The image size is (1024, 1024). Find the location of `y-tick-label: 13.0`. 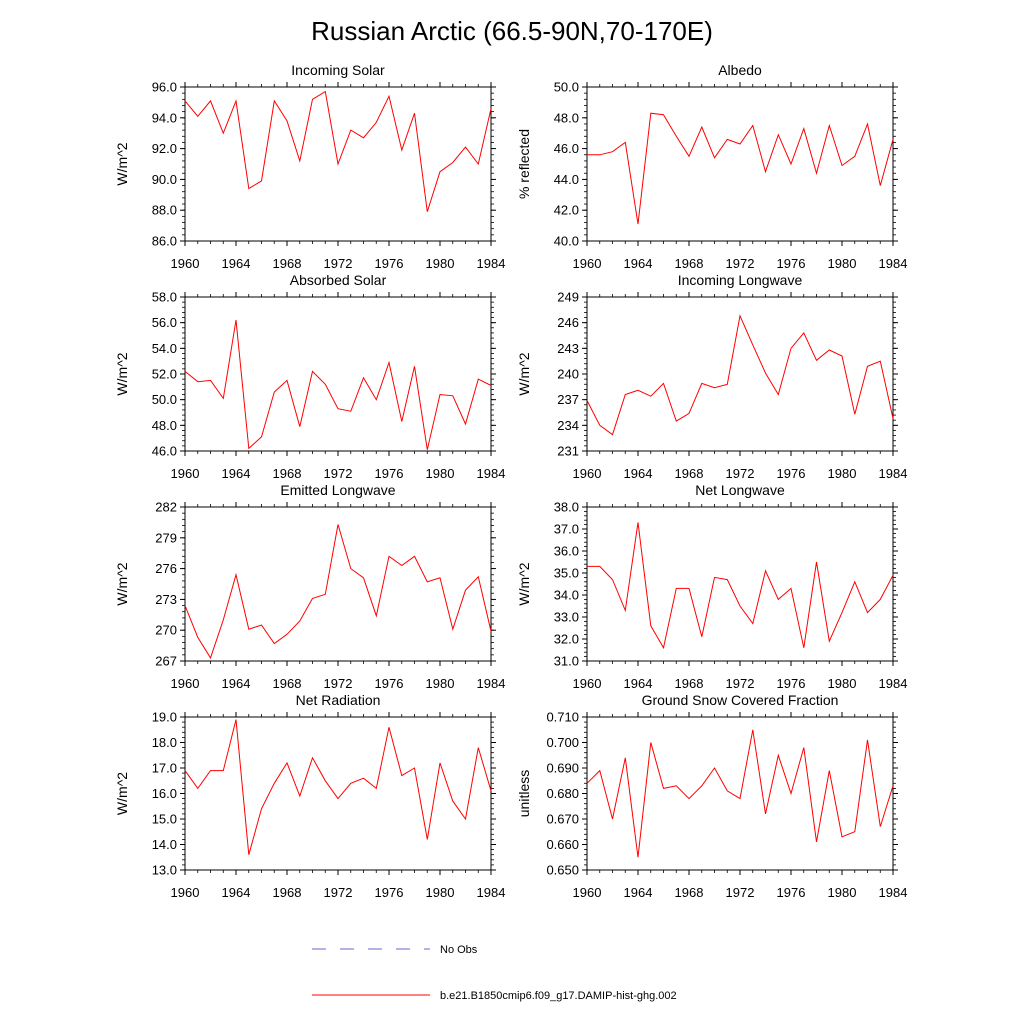

y-tick-label: 13.0 is located at coordinates (164, 870).